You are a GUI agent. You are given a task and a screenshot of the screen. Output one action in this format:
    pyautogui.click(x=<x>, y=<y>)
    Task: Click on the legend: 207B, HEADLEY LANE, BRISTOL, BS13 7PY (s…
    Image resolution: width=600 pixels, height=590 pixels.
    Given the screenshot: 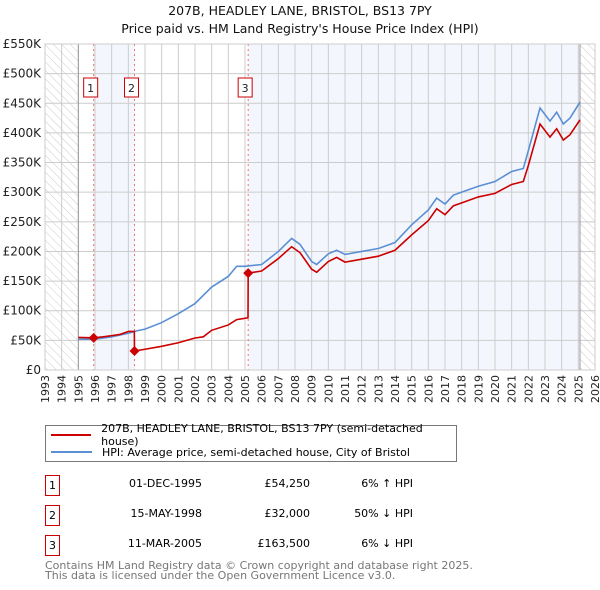 What is the action you would take?
    pyautogui.click(x=251, y=442)
    